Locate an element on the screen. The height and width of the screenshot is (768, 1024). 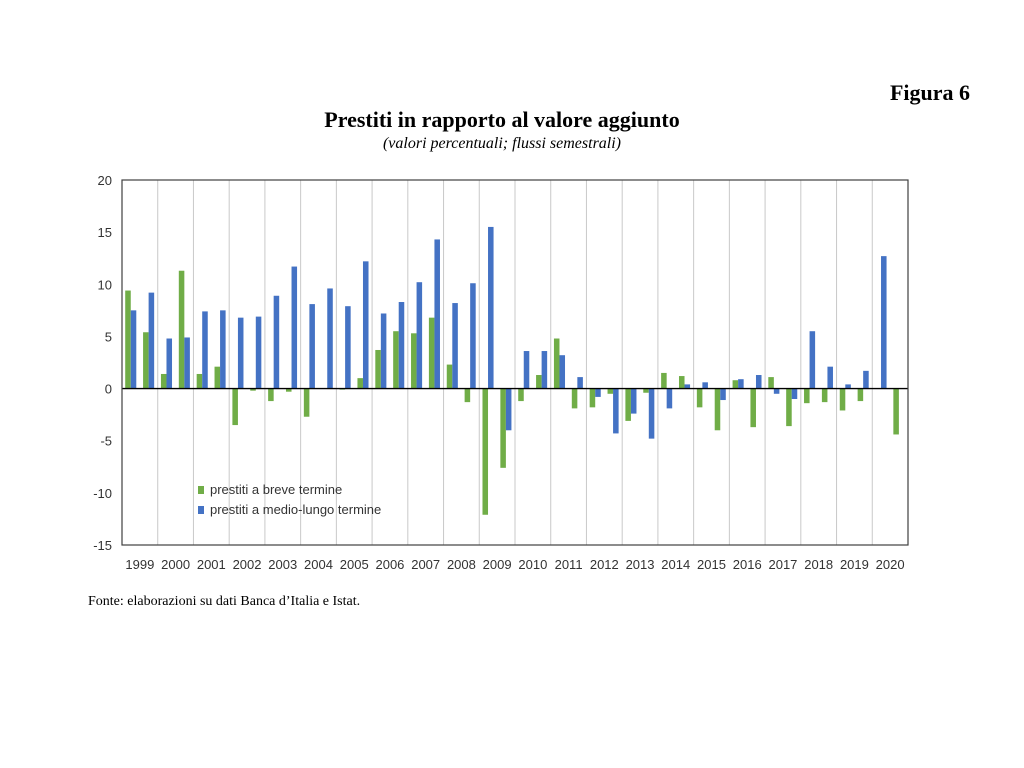
y-tick-label: 15 is located at coordinates (105, 232).